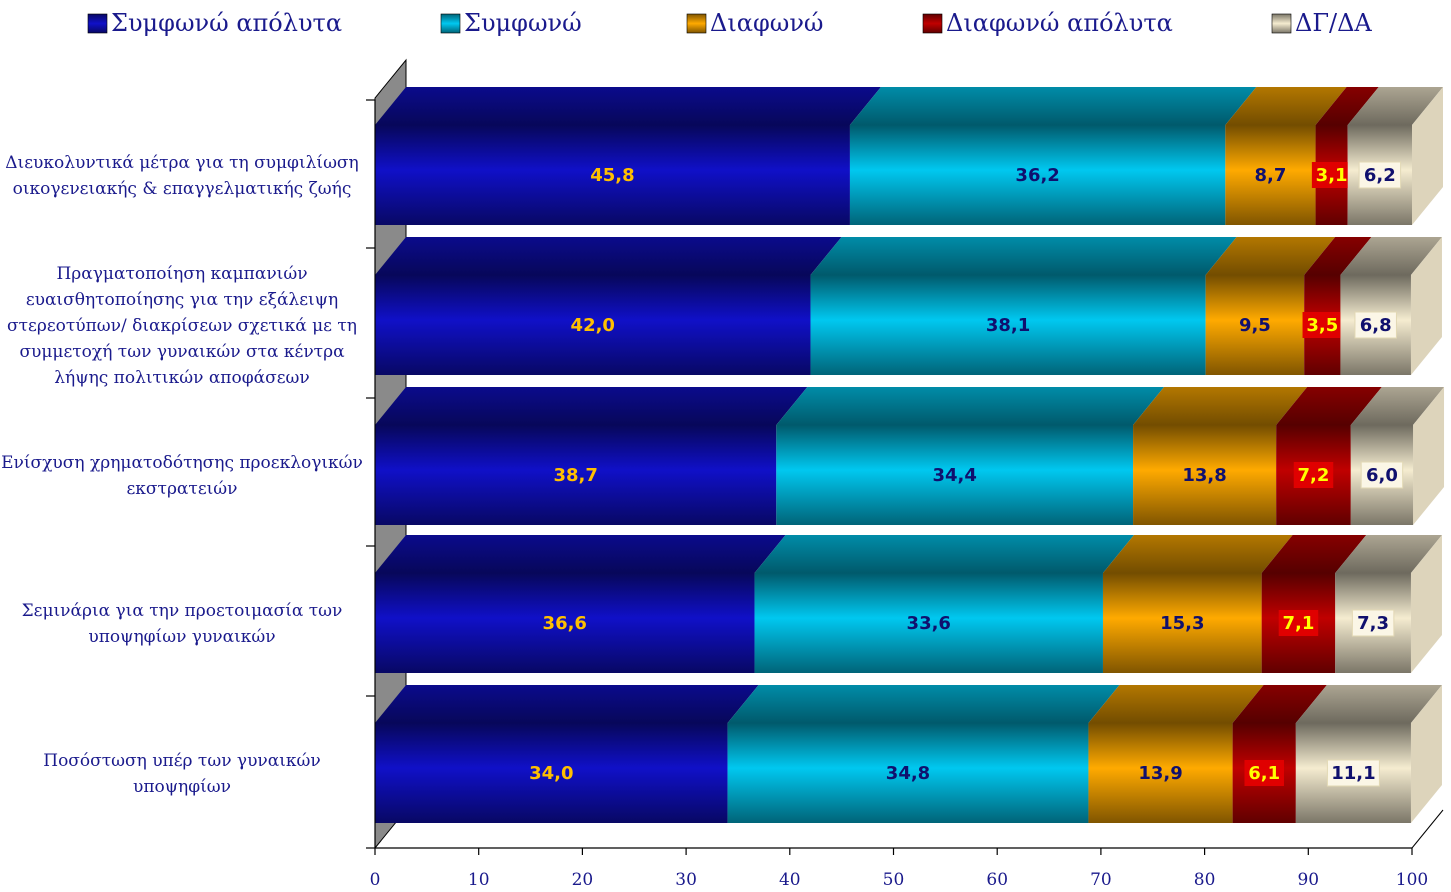 This screenshot has width=1451, height=892. What do you see at coordinates (593, 325) in the screenshot?
I see `data-label: 42,0` at bounding box center [593, 325].